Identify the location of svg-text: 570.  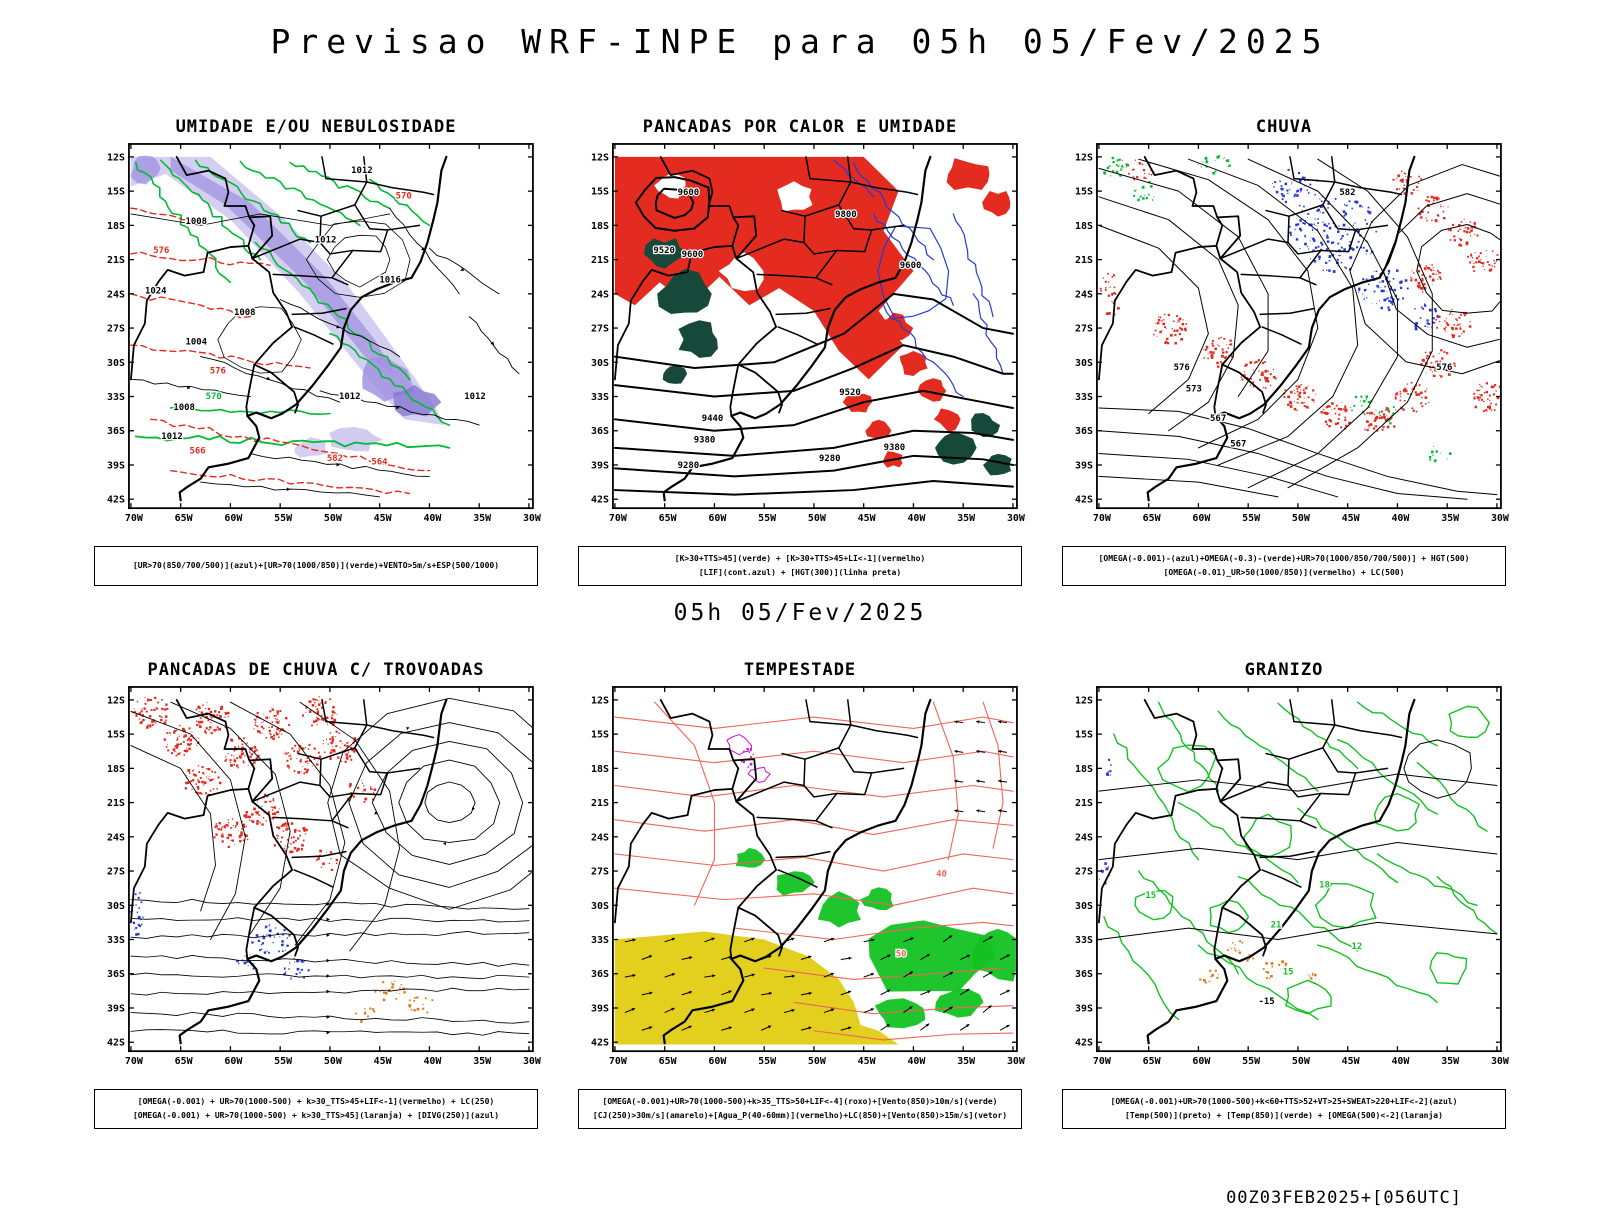
(404, 197).